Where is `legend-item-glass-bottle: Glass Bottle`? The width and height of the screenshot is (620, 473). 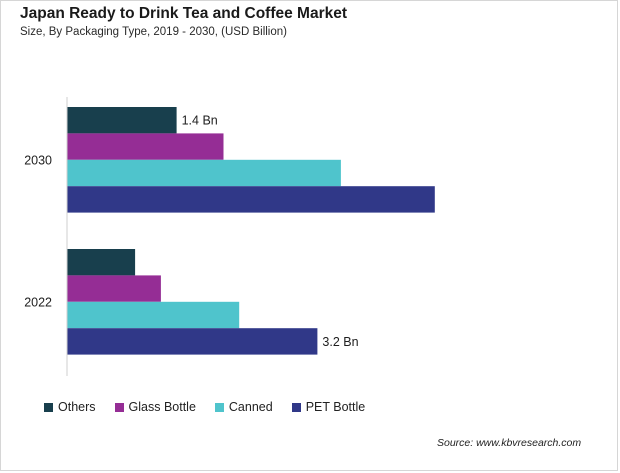 legend-item-glass-bottle: Glass Bottle is located at coordinates (155, 407).